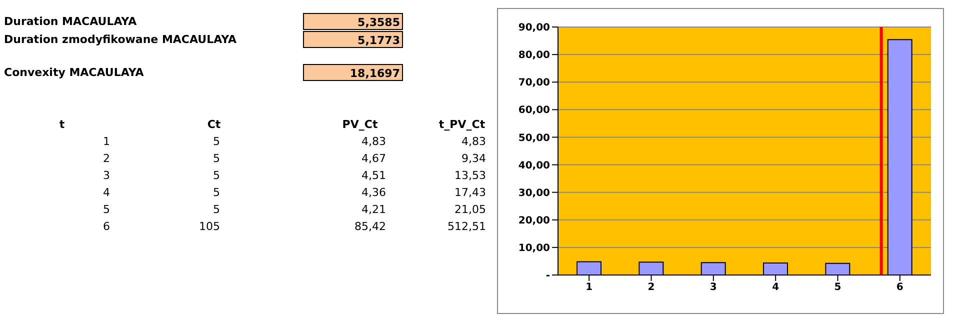 The width and height of the screenshot is (954, 322). Describe the element at coordinates (373, 209) in the screenshot. I see `text: 4,21` at that location.